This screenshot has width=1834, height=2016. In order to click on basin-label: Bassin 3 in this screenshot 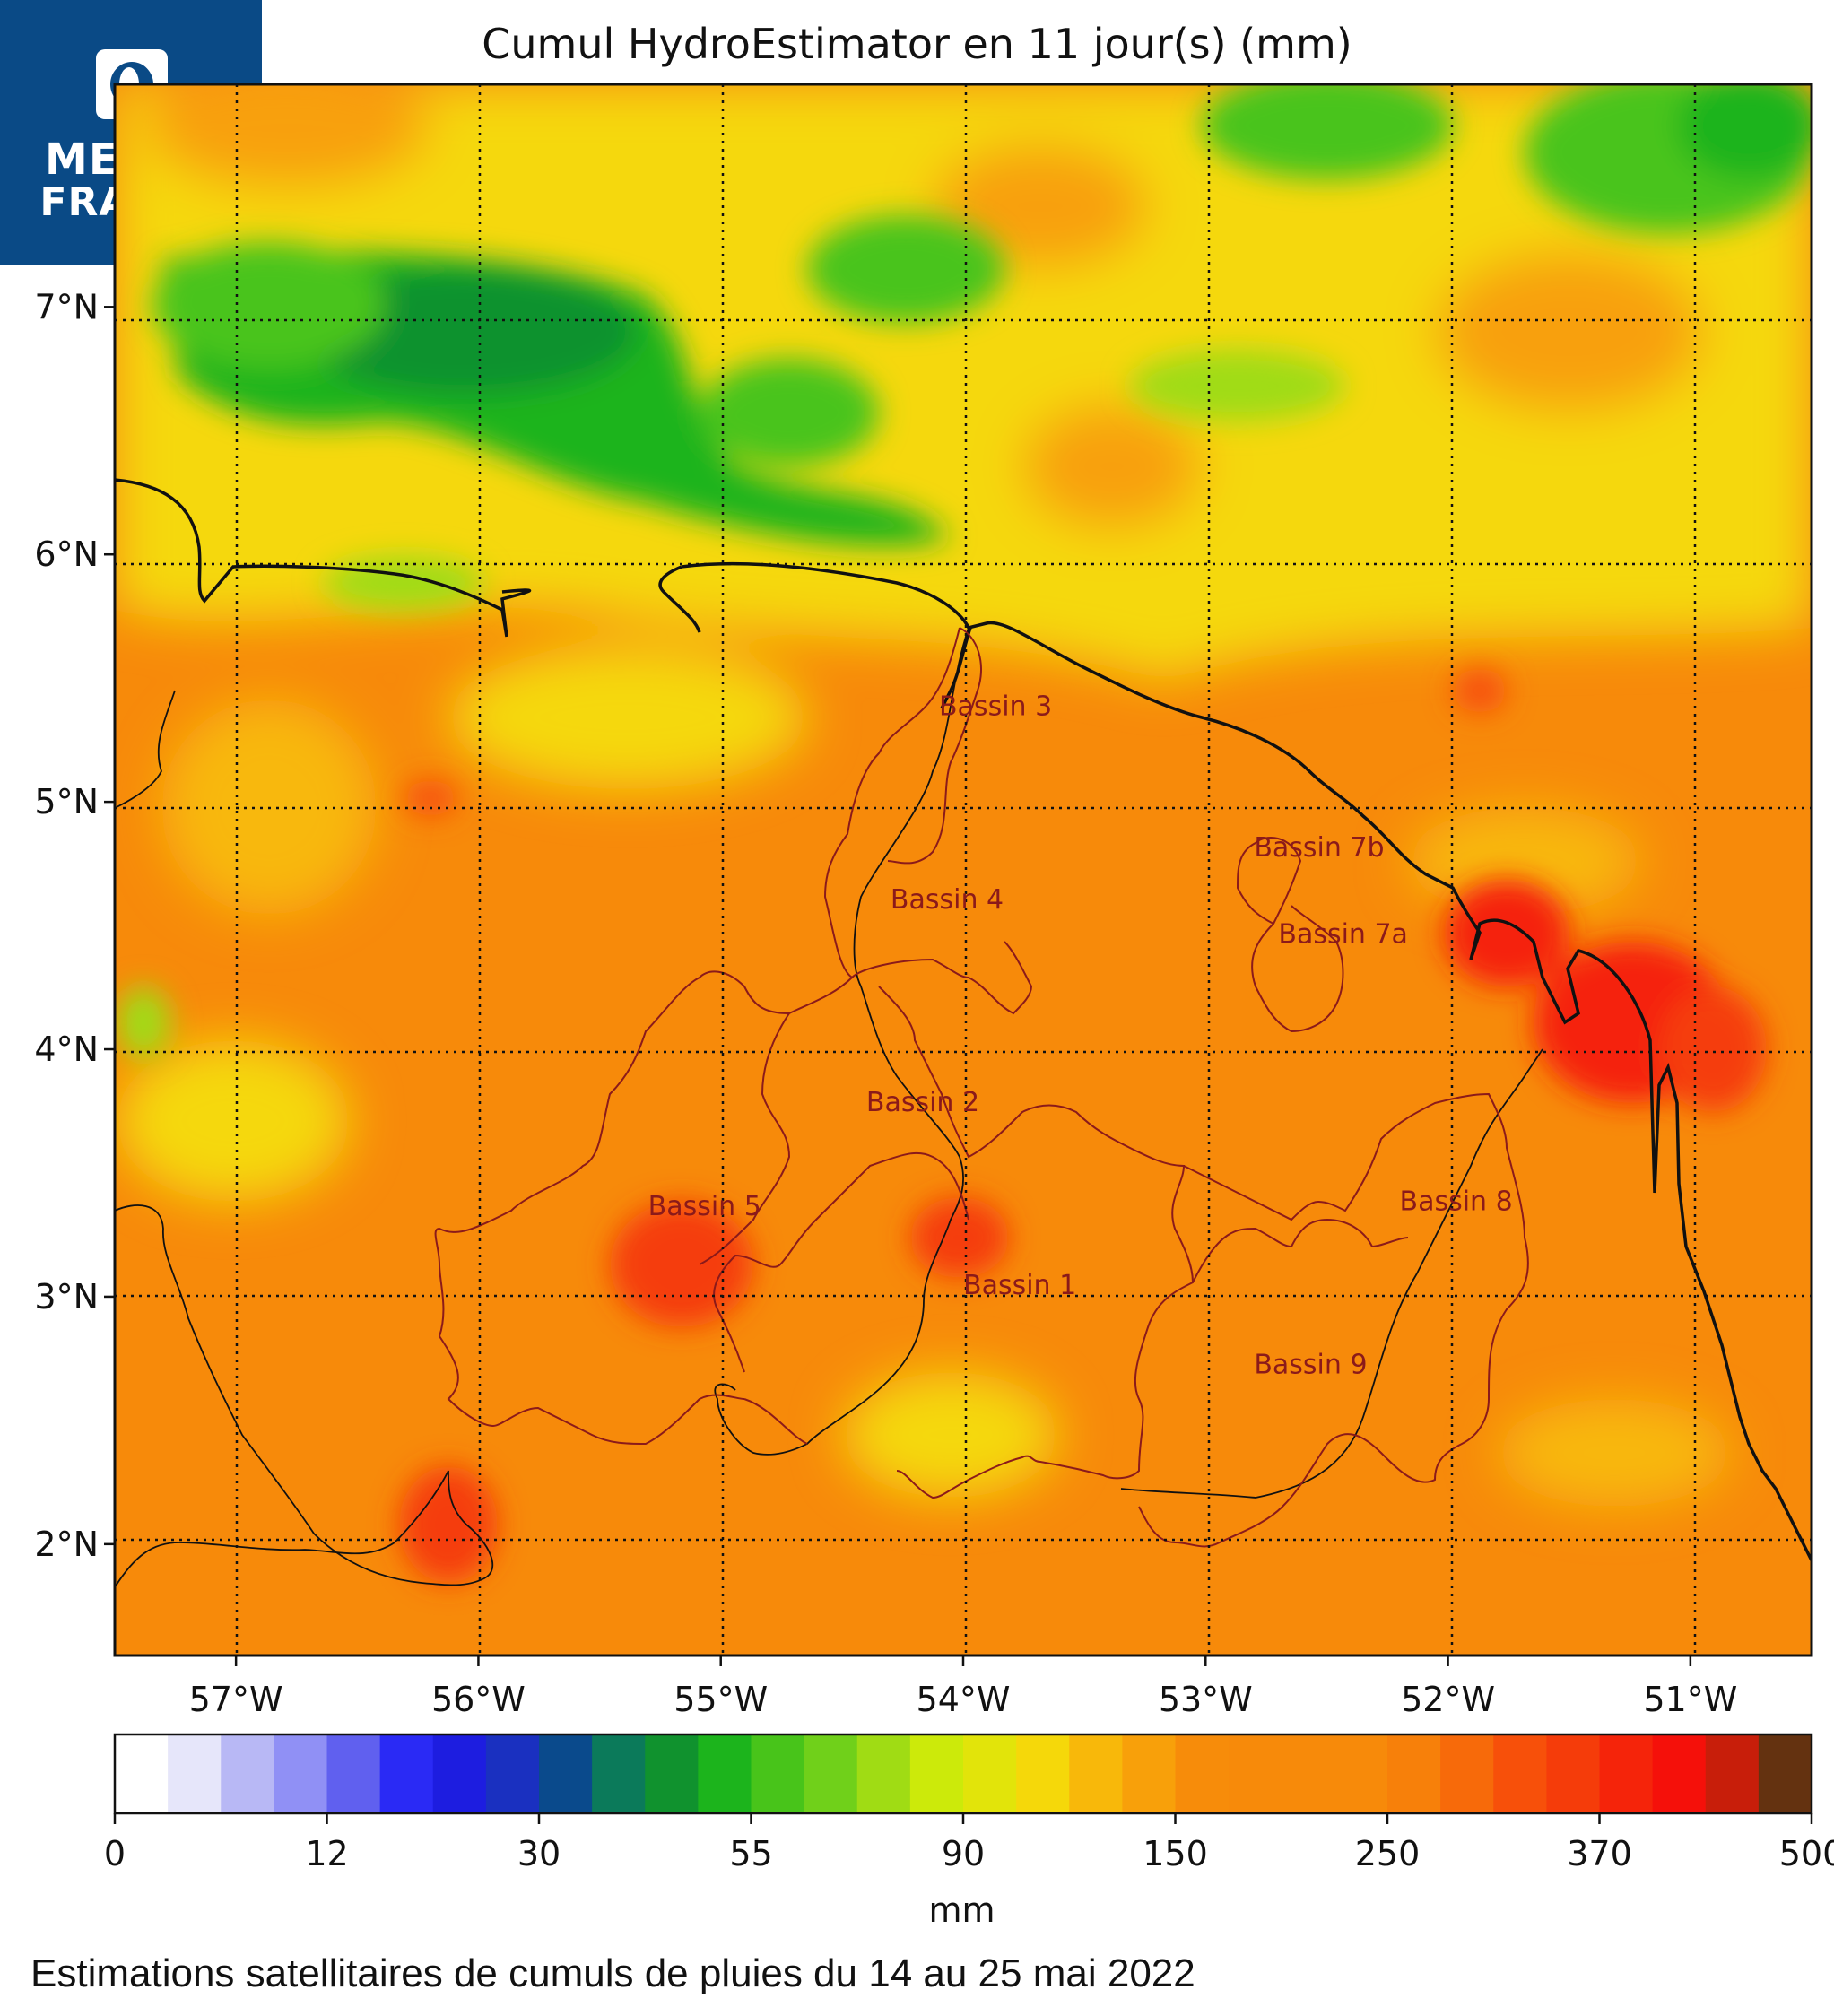, I will do `click(995, 707)`.